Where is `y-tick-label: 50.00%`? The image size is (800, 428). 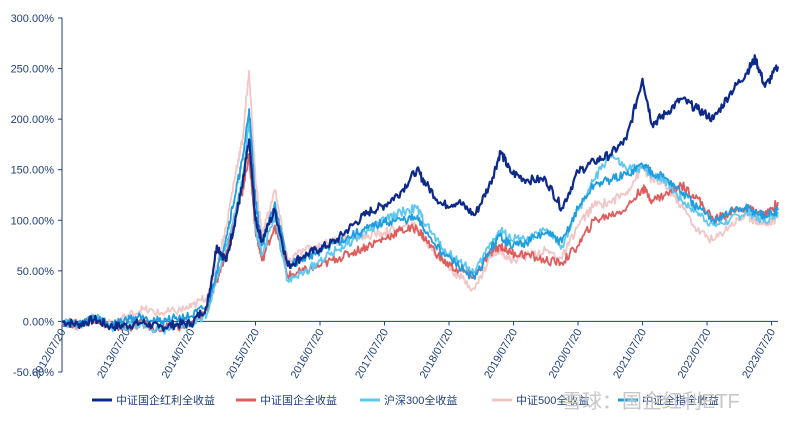
y-tick-label: 50.00% is located at coordinates (36, 272).